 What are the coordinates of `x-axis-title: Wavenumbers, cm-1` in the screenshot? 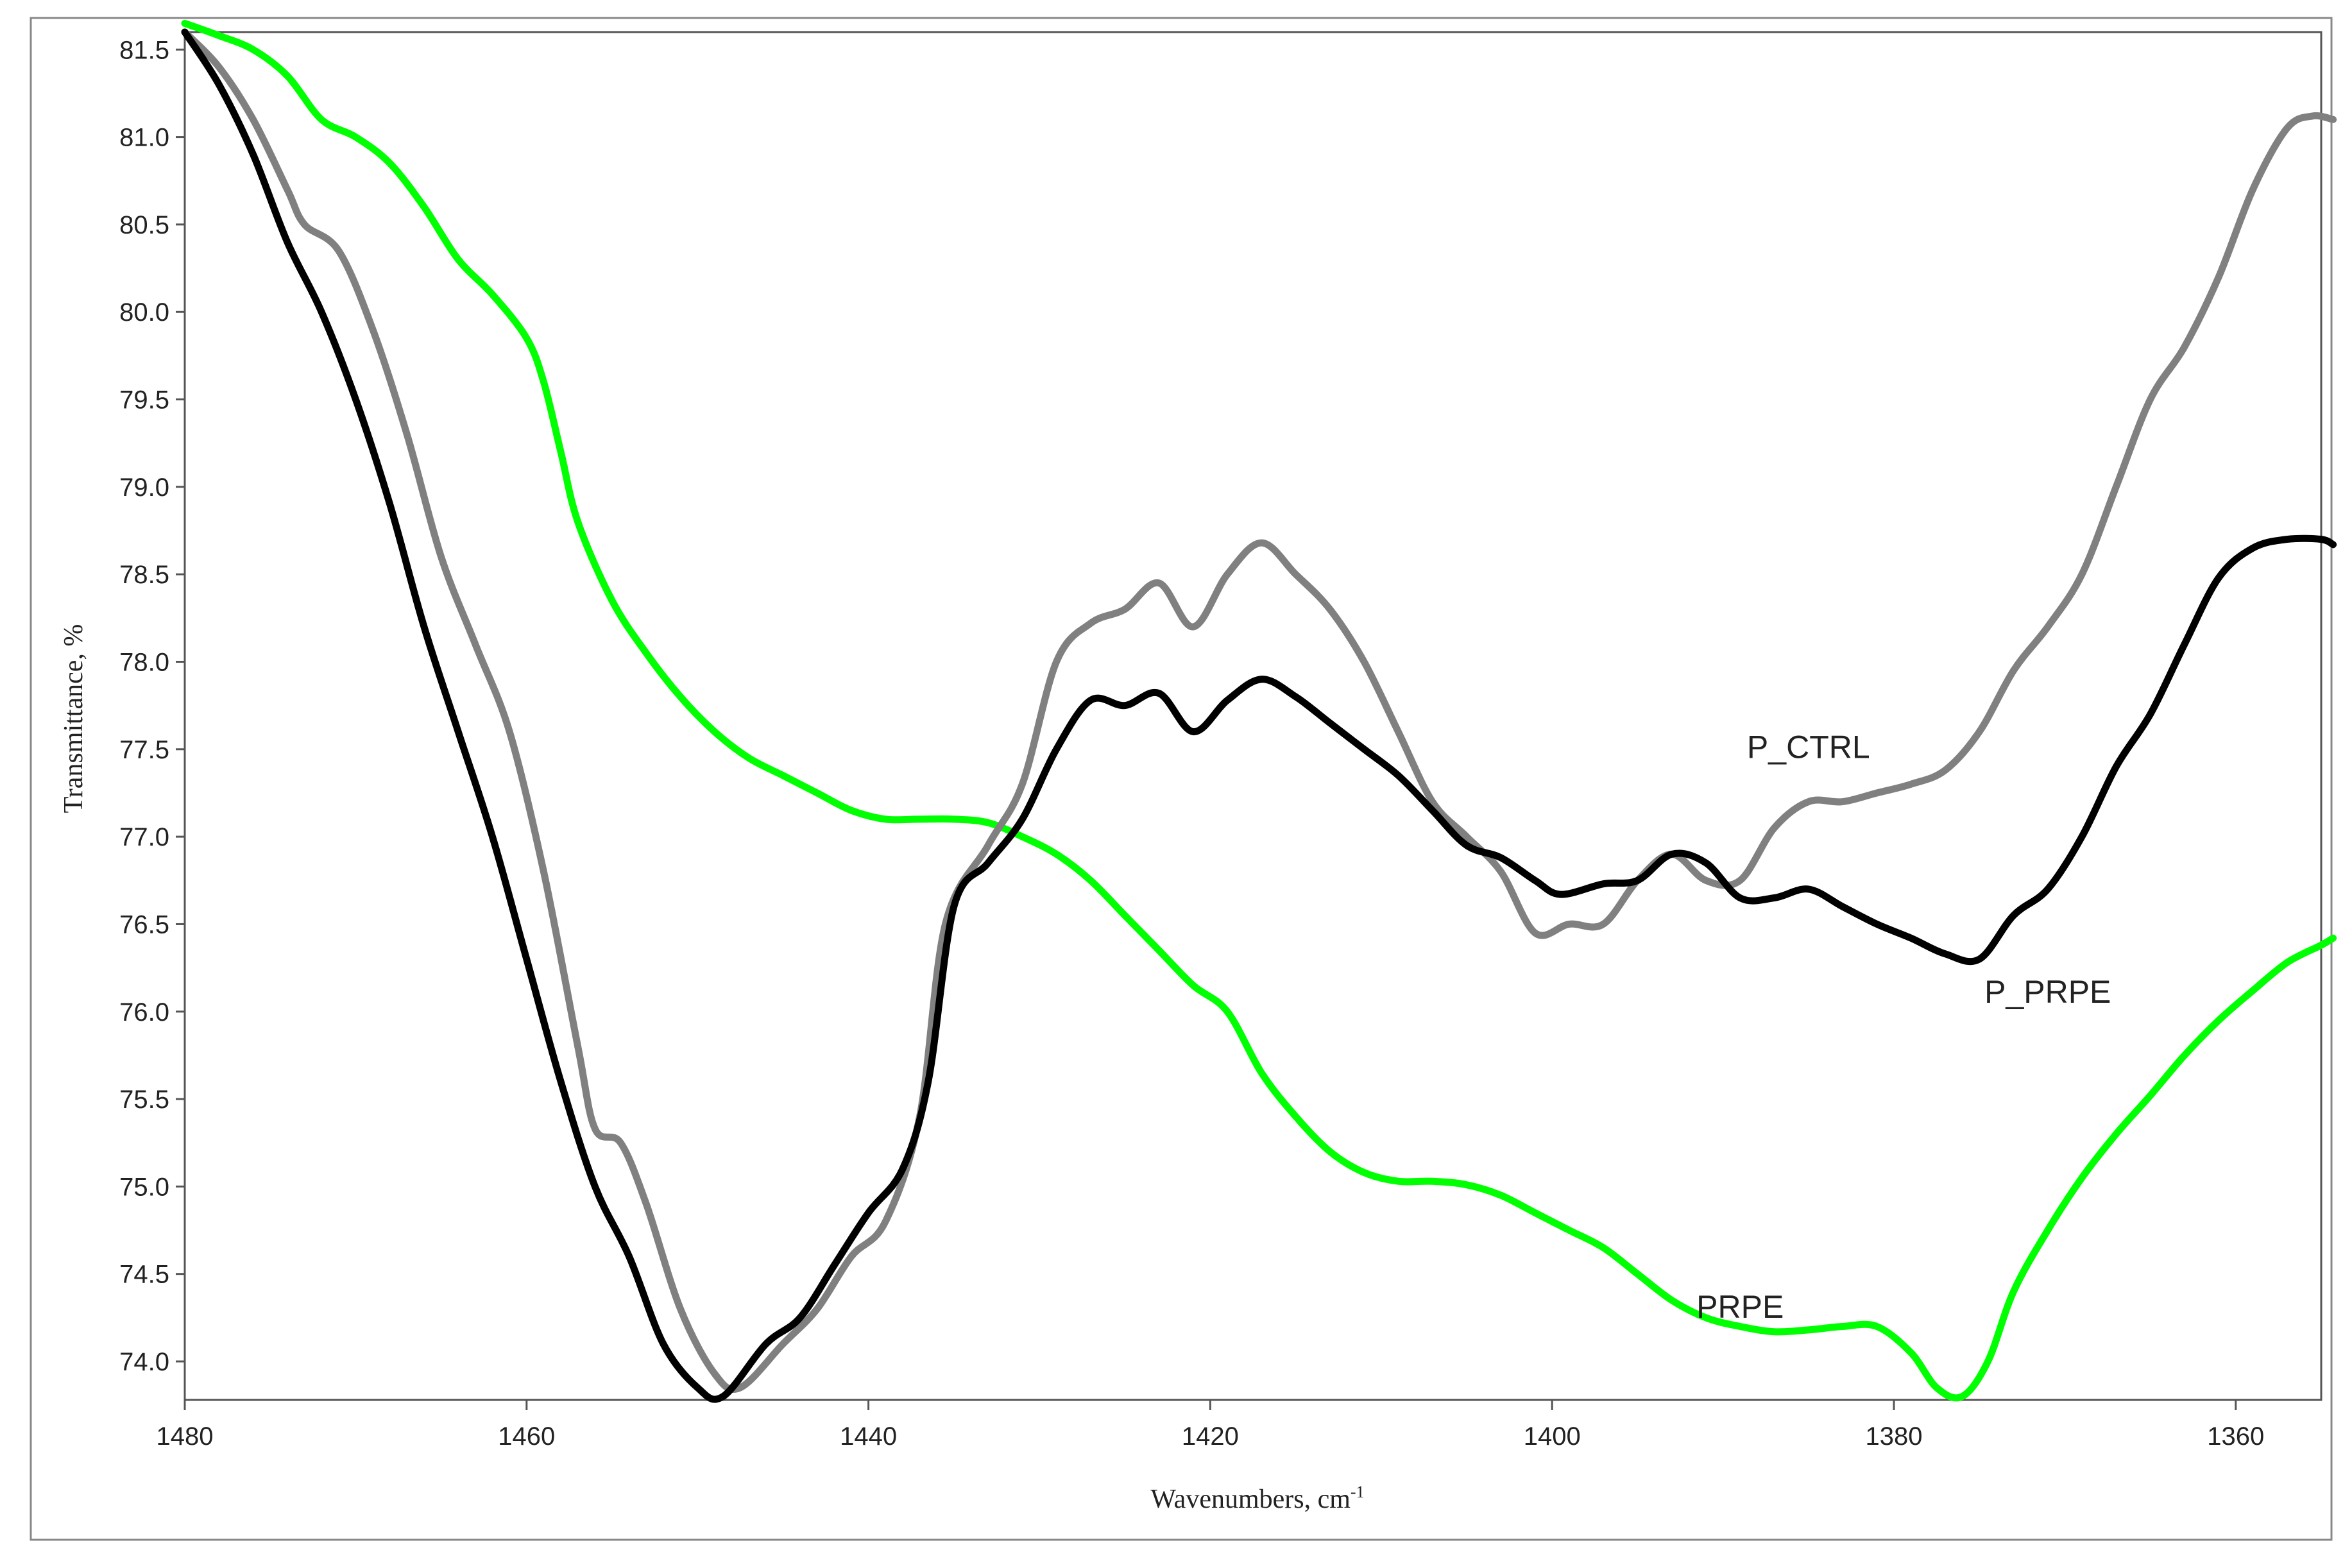 It's located at (1257, 1498).